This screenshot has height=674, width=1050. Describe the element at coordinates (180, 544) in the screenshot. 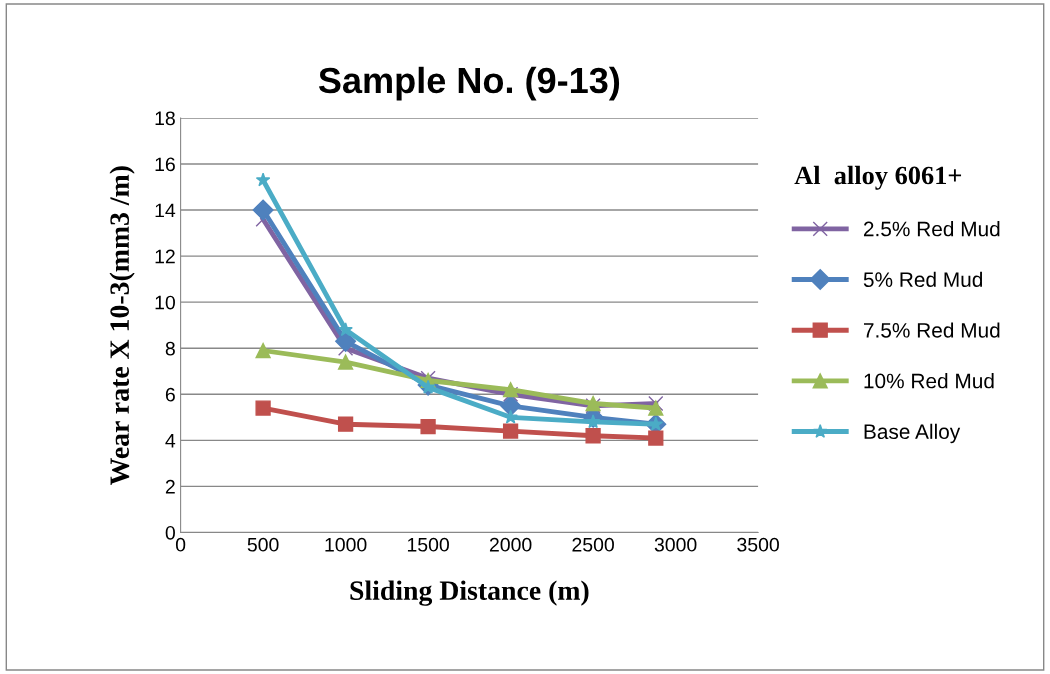

I see `x-tick-label: 0` at that location.